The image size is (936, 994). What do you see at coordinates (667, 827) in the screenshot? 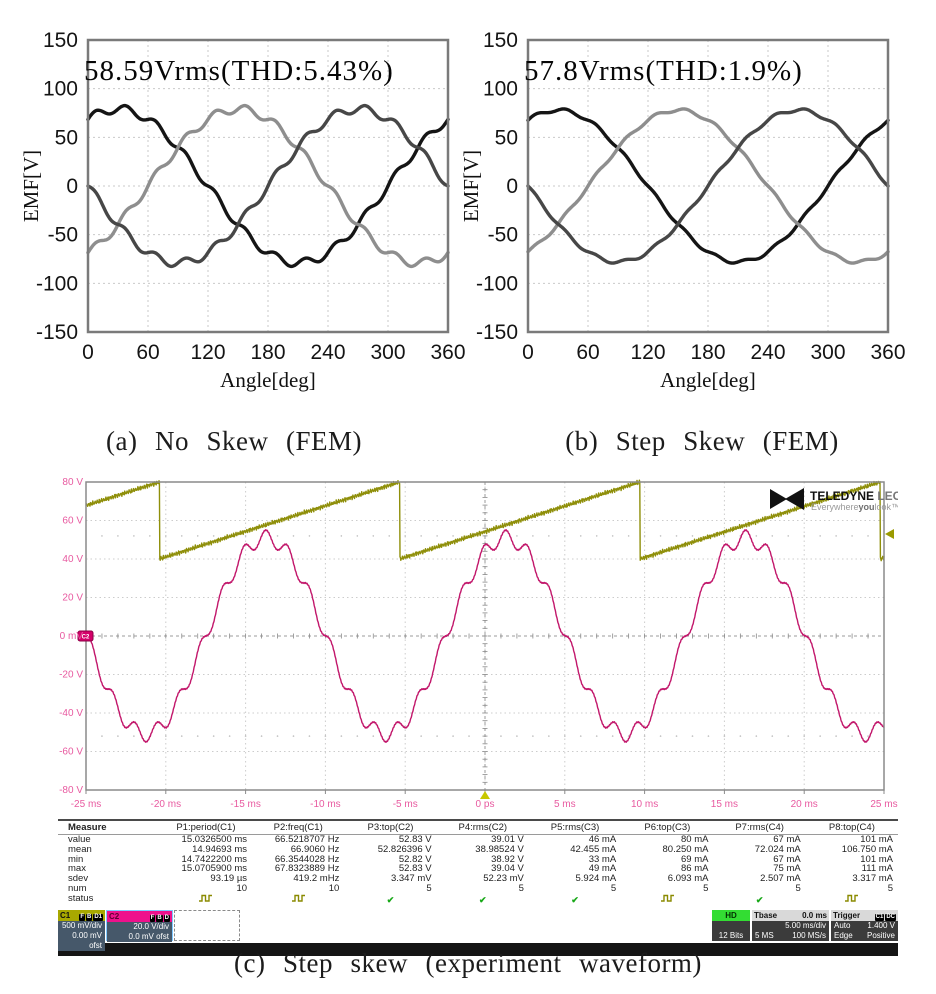
I see `measure-header-p6: P6:top(C3)` at bounding box center [667, 827].